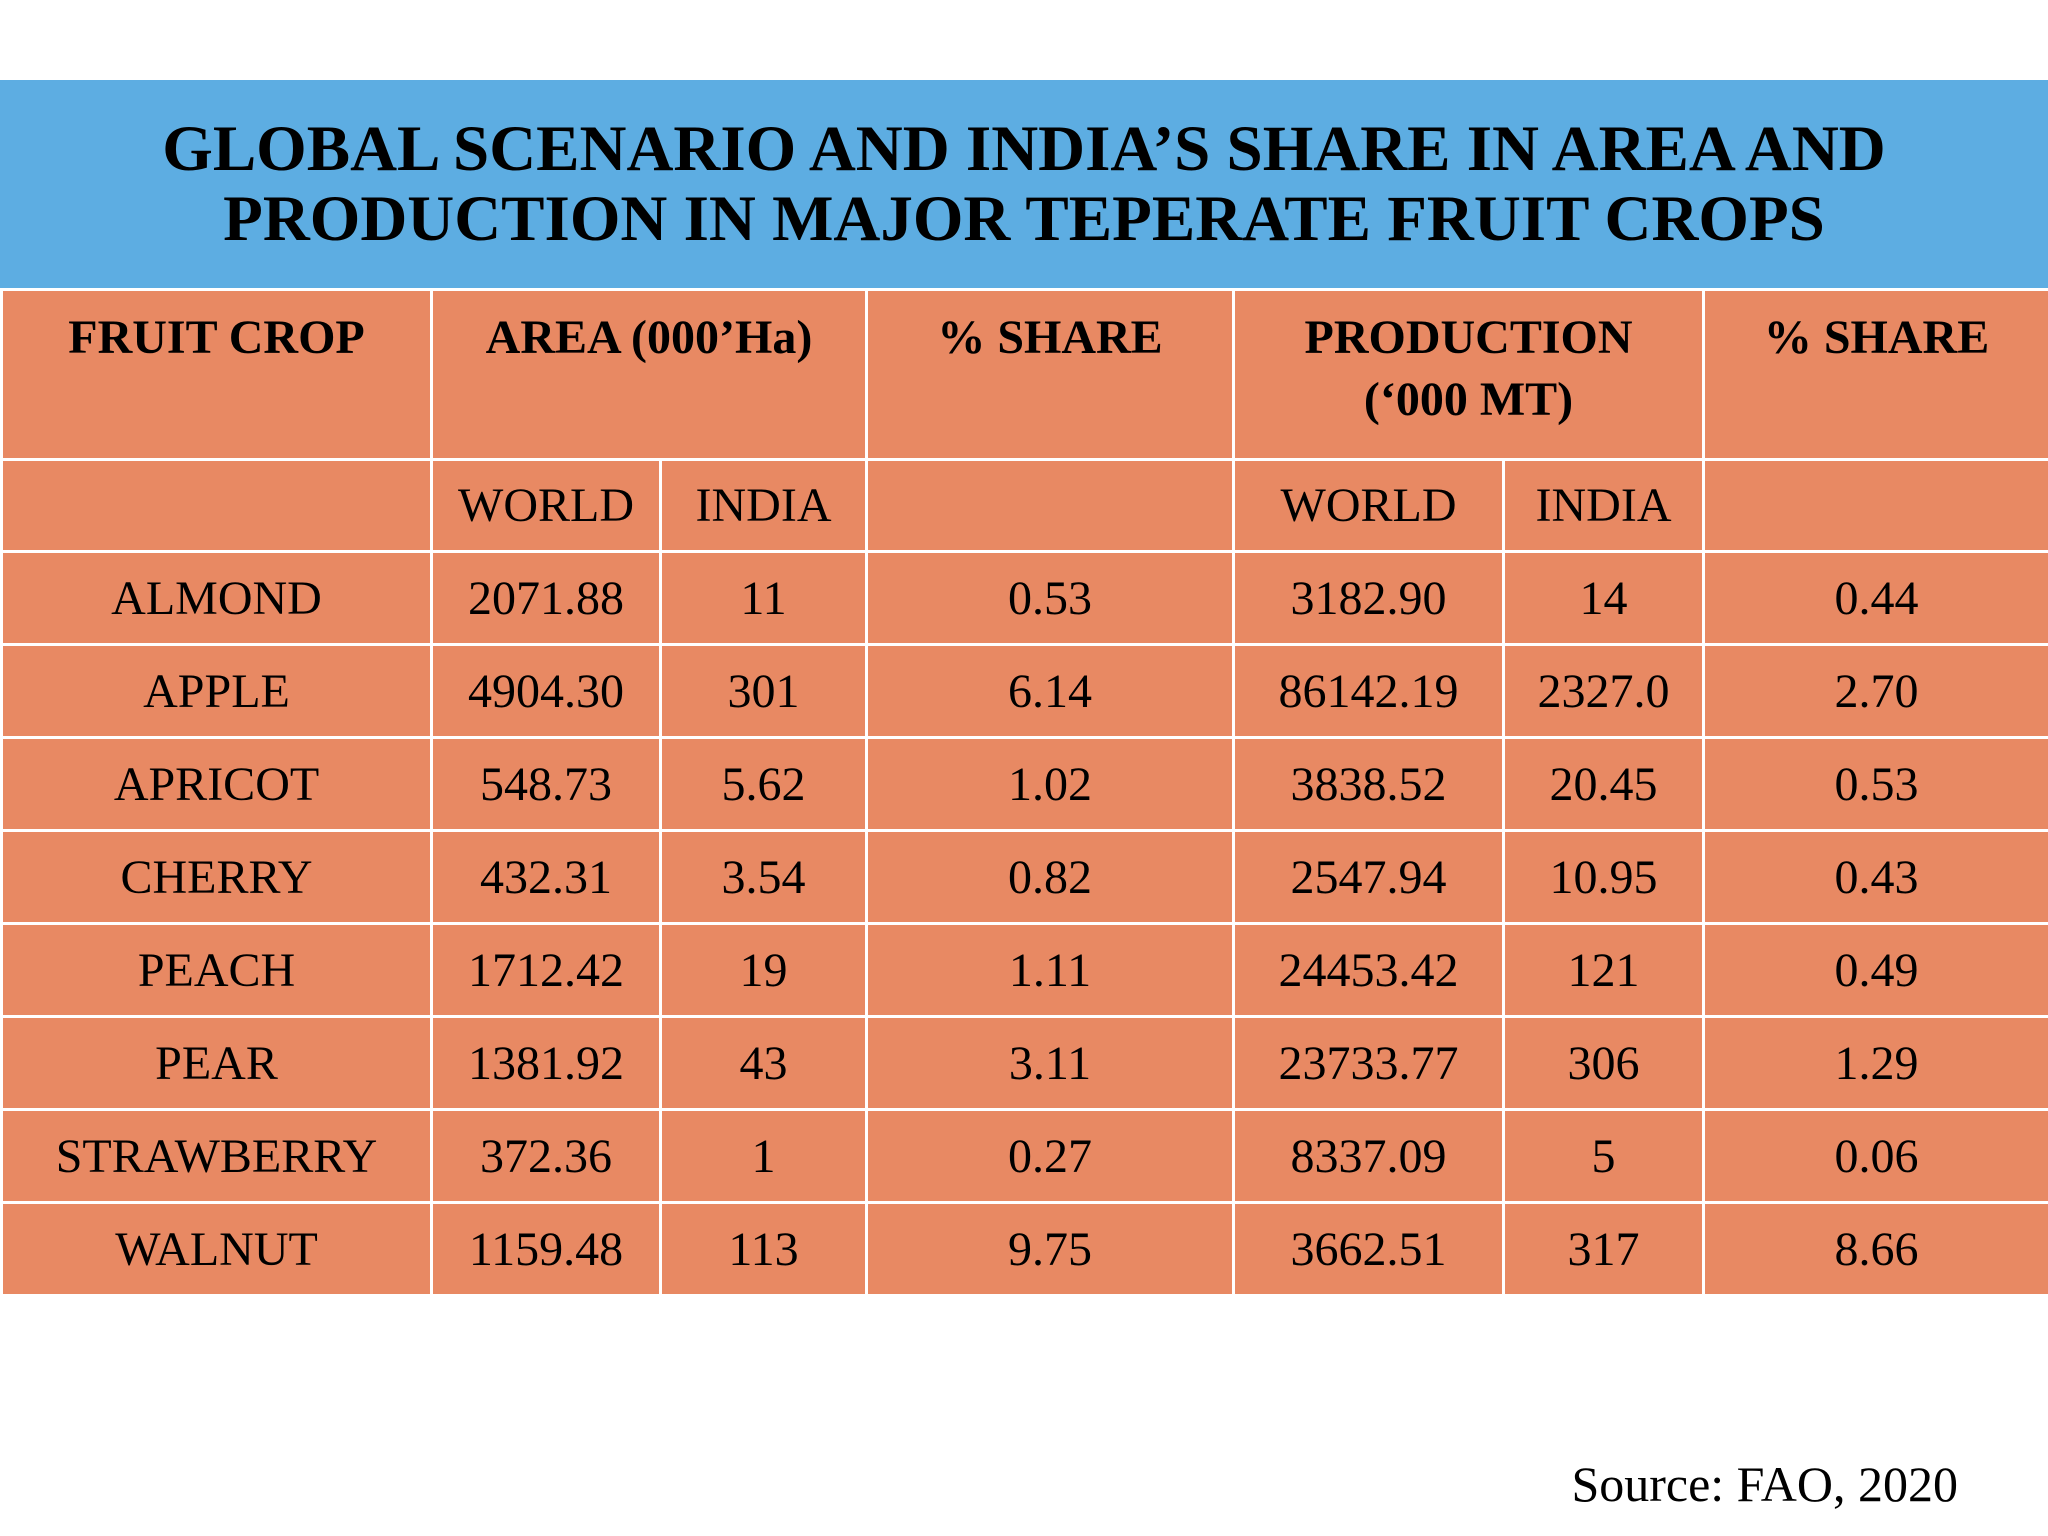 This screenshot has width=2048, height=1536. I want to click on cell-area-world: 1712.42, so click(546, 970).